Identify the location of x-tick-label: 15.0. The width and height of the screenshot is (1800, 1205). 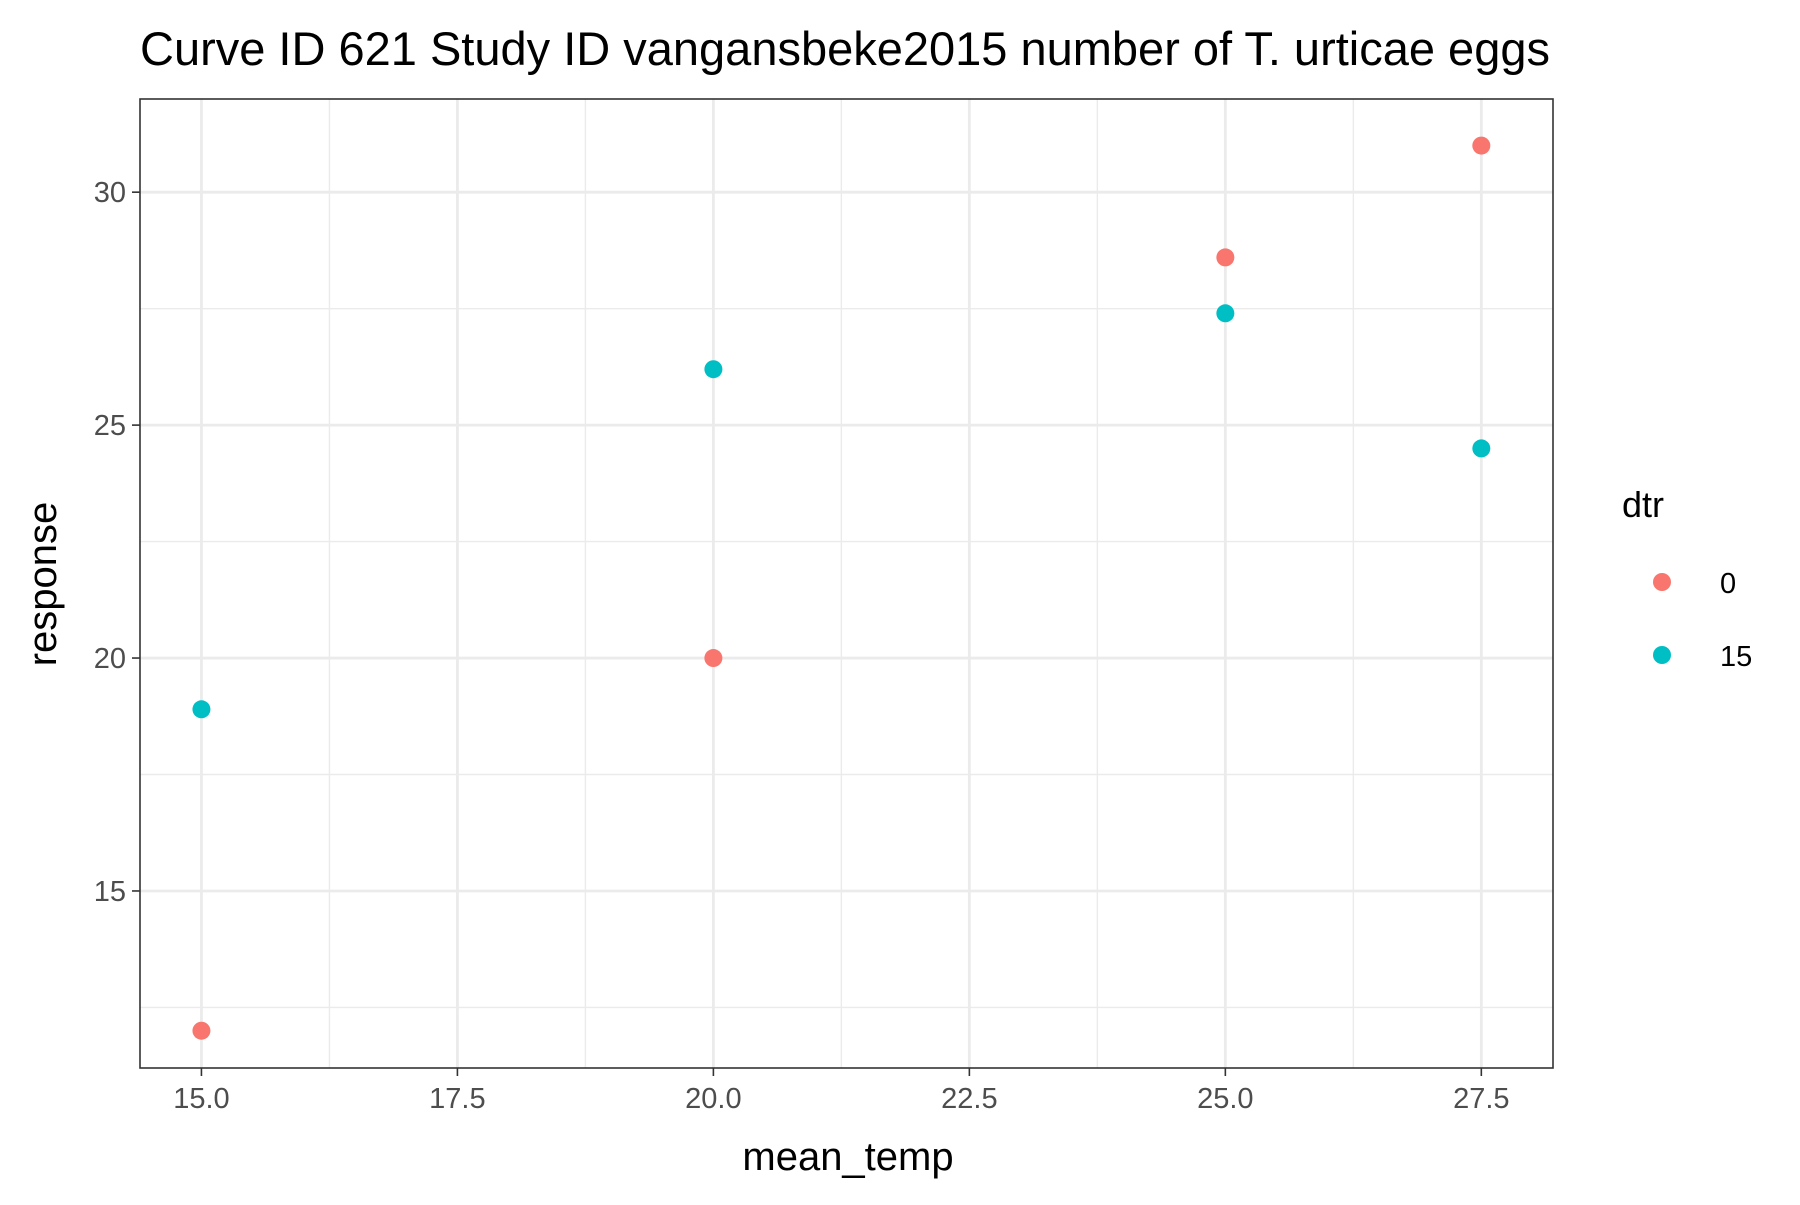
(201, 1099).